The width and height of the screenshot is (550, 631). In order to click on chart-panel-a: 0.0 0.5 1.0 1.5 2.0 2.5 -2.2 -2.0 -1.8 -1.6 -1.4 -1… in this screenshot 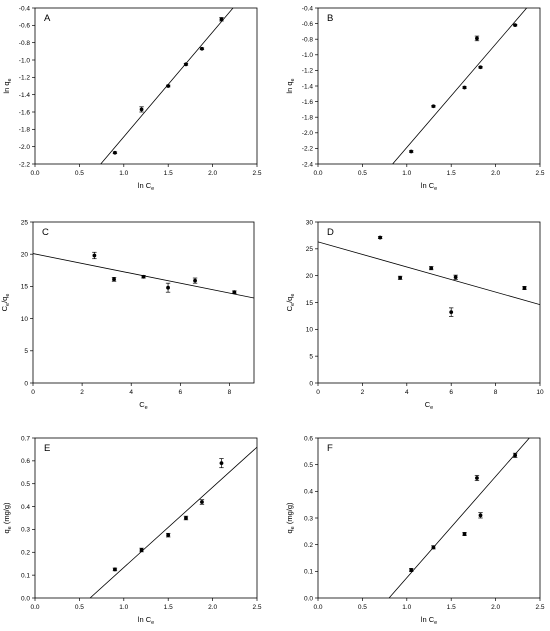, I will do `click(132, 98)`.